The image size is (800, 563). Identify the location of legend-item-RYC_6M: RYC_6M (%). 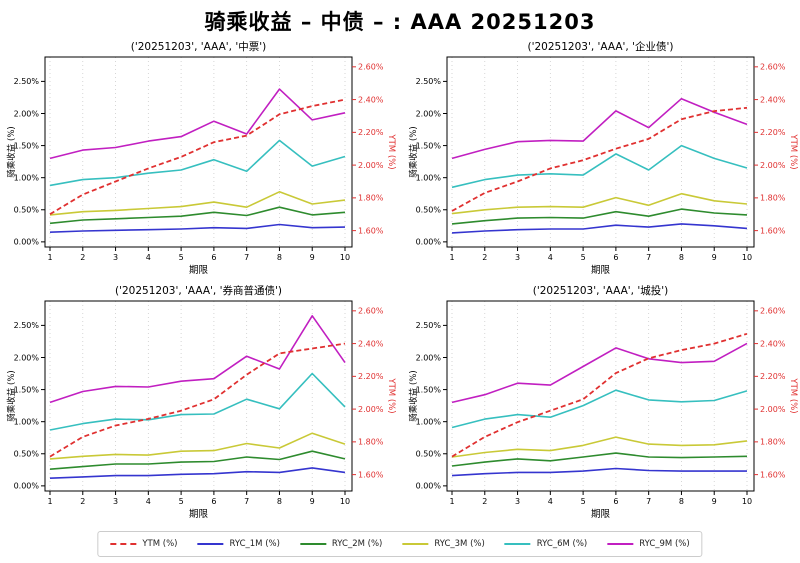
(545, 544).